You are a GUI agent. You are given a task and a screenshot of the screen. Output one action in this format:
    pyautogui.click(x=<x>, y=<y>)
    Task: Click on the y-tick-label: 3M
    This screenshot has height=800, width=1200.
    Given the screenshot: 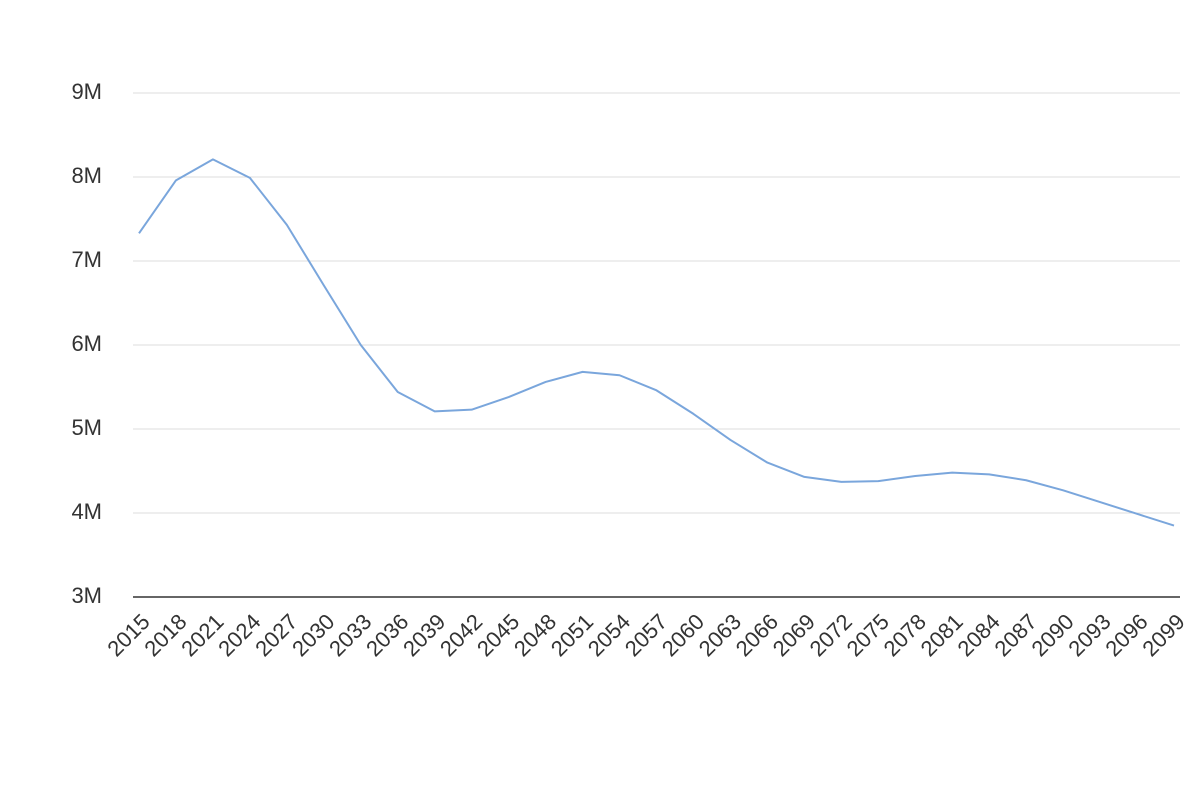 What is the action you would take?
    pyautogui.click(x=86, y=595)
    